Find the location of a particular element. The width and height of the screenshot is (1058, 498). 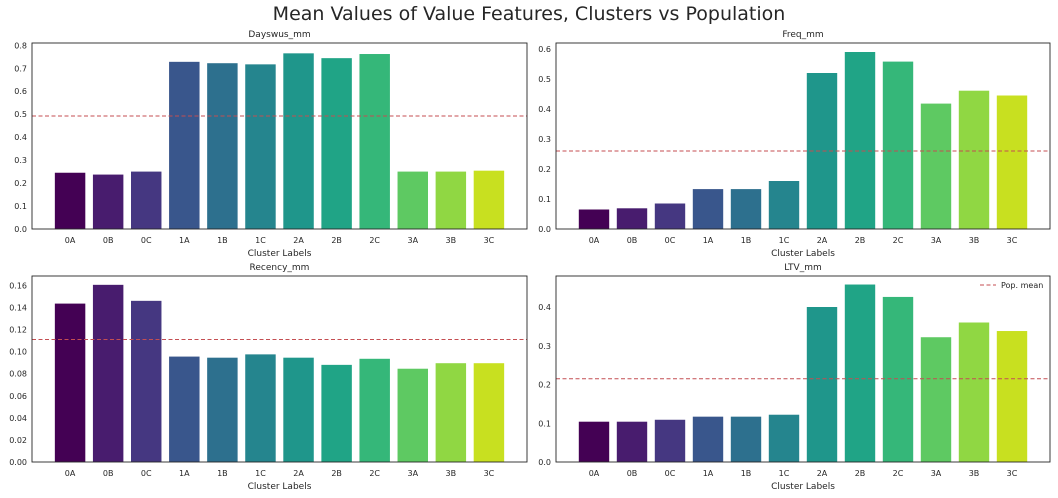

y-tick-label: 0.12 is located at coordinates (18, 330).